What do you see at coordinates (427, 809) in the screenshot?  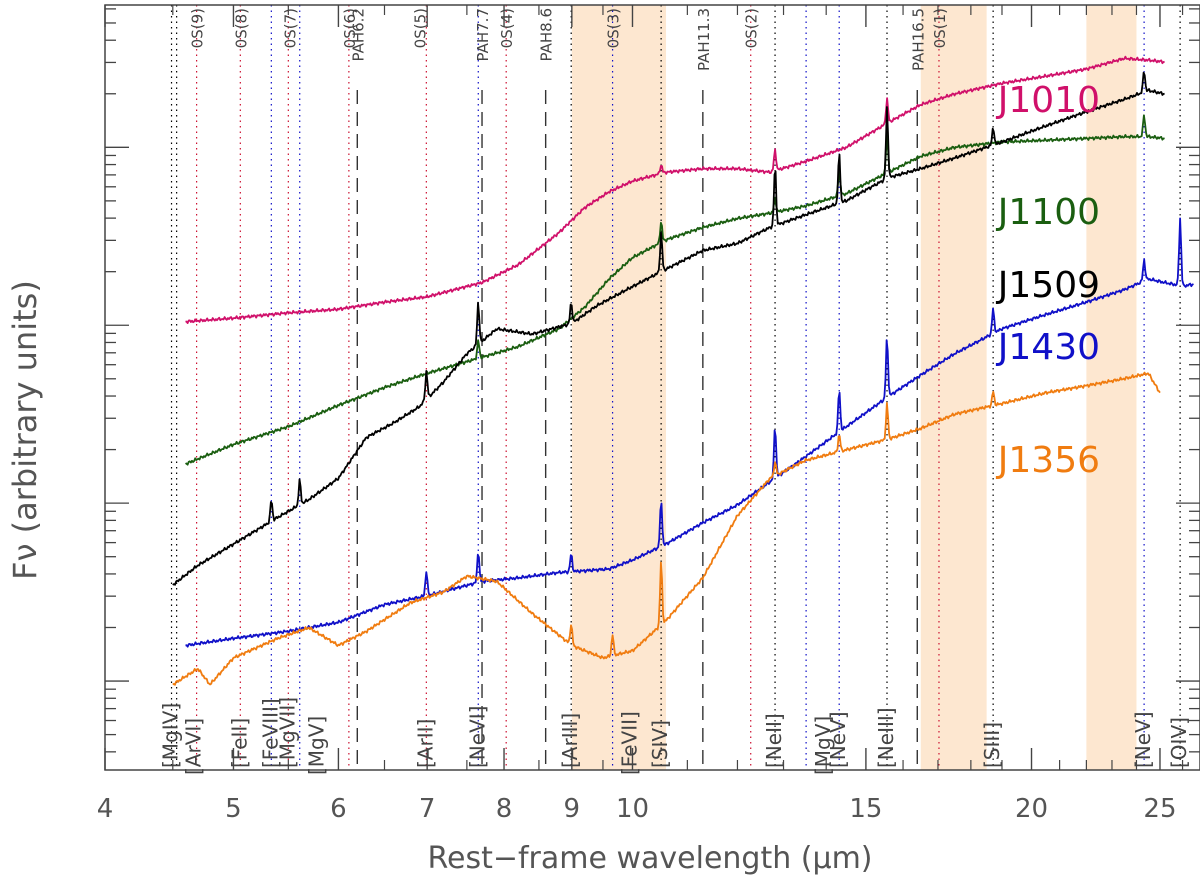 I see `x-tick-label-3: 7` at bounding box center [427, 809].